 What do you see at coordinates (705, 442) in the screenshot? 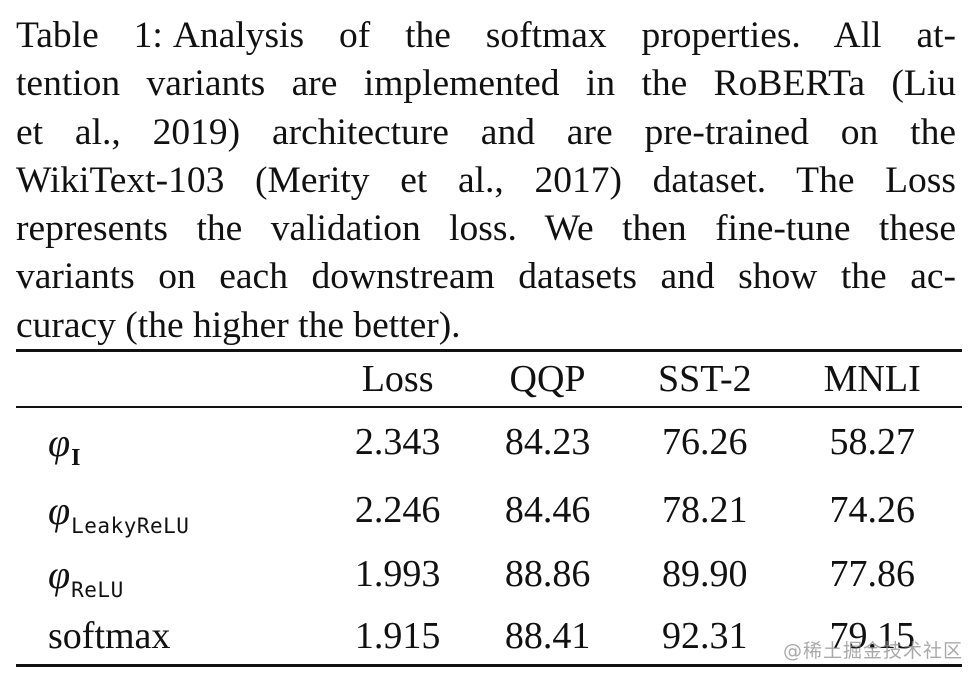
I see `cell-sst2: 76.26` at bounding box center [705, 442].